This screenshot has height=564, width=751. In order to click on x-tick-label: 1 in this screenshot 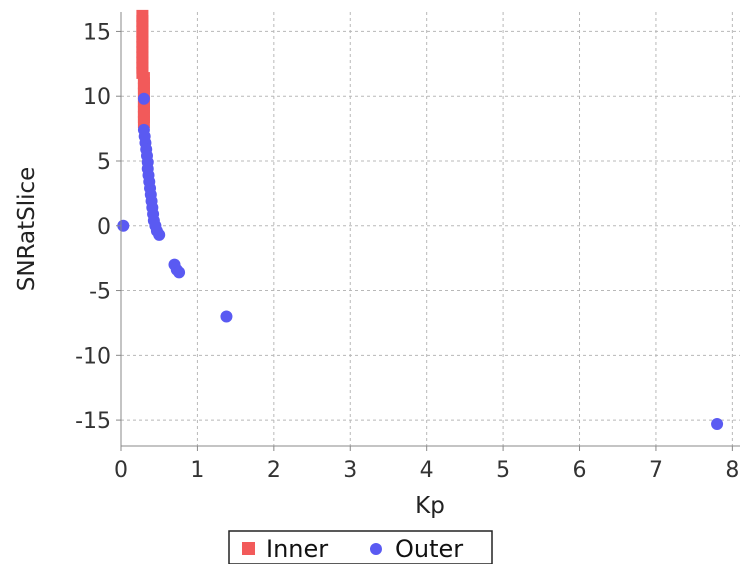, I will do `click(197, 470)`.